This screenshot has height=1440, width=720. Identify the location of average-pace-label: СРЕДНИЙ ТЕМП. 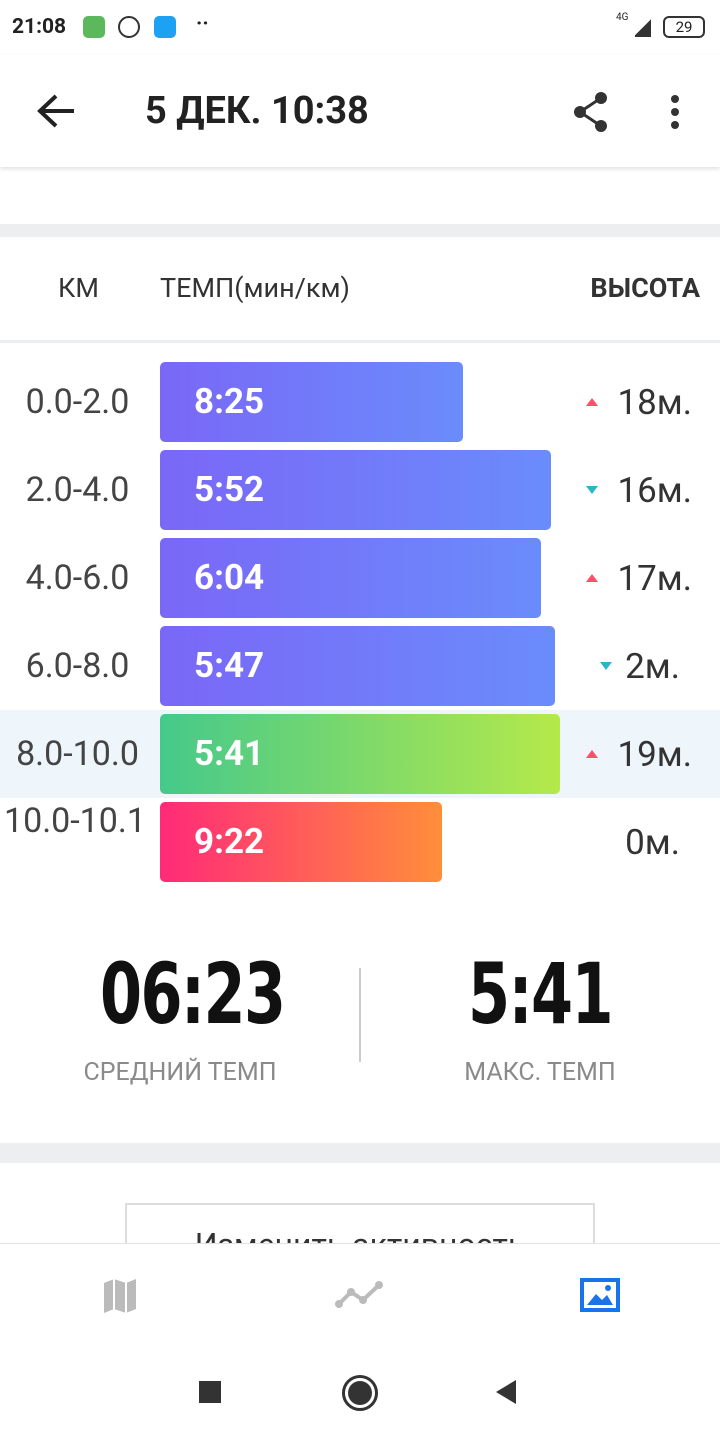
(180, 1072).